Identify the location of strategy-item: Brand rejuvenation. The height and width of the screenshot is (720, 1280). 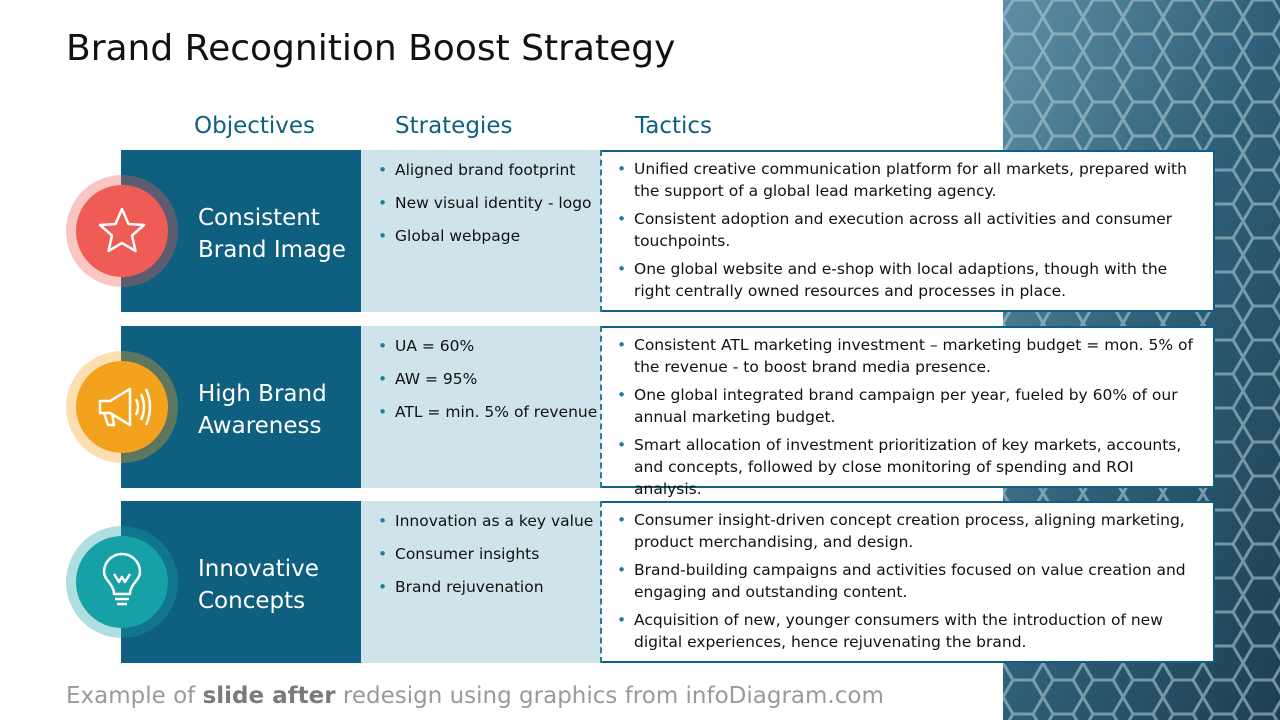
(488, 587).